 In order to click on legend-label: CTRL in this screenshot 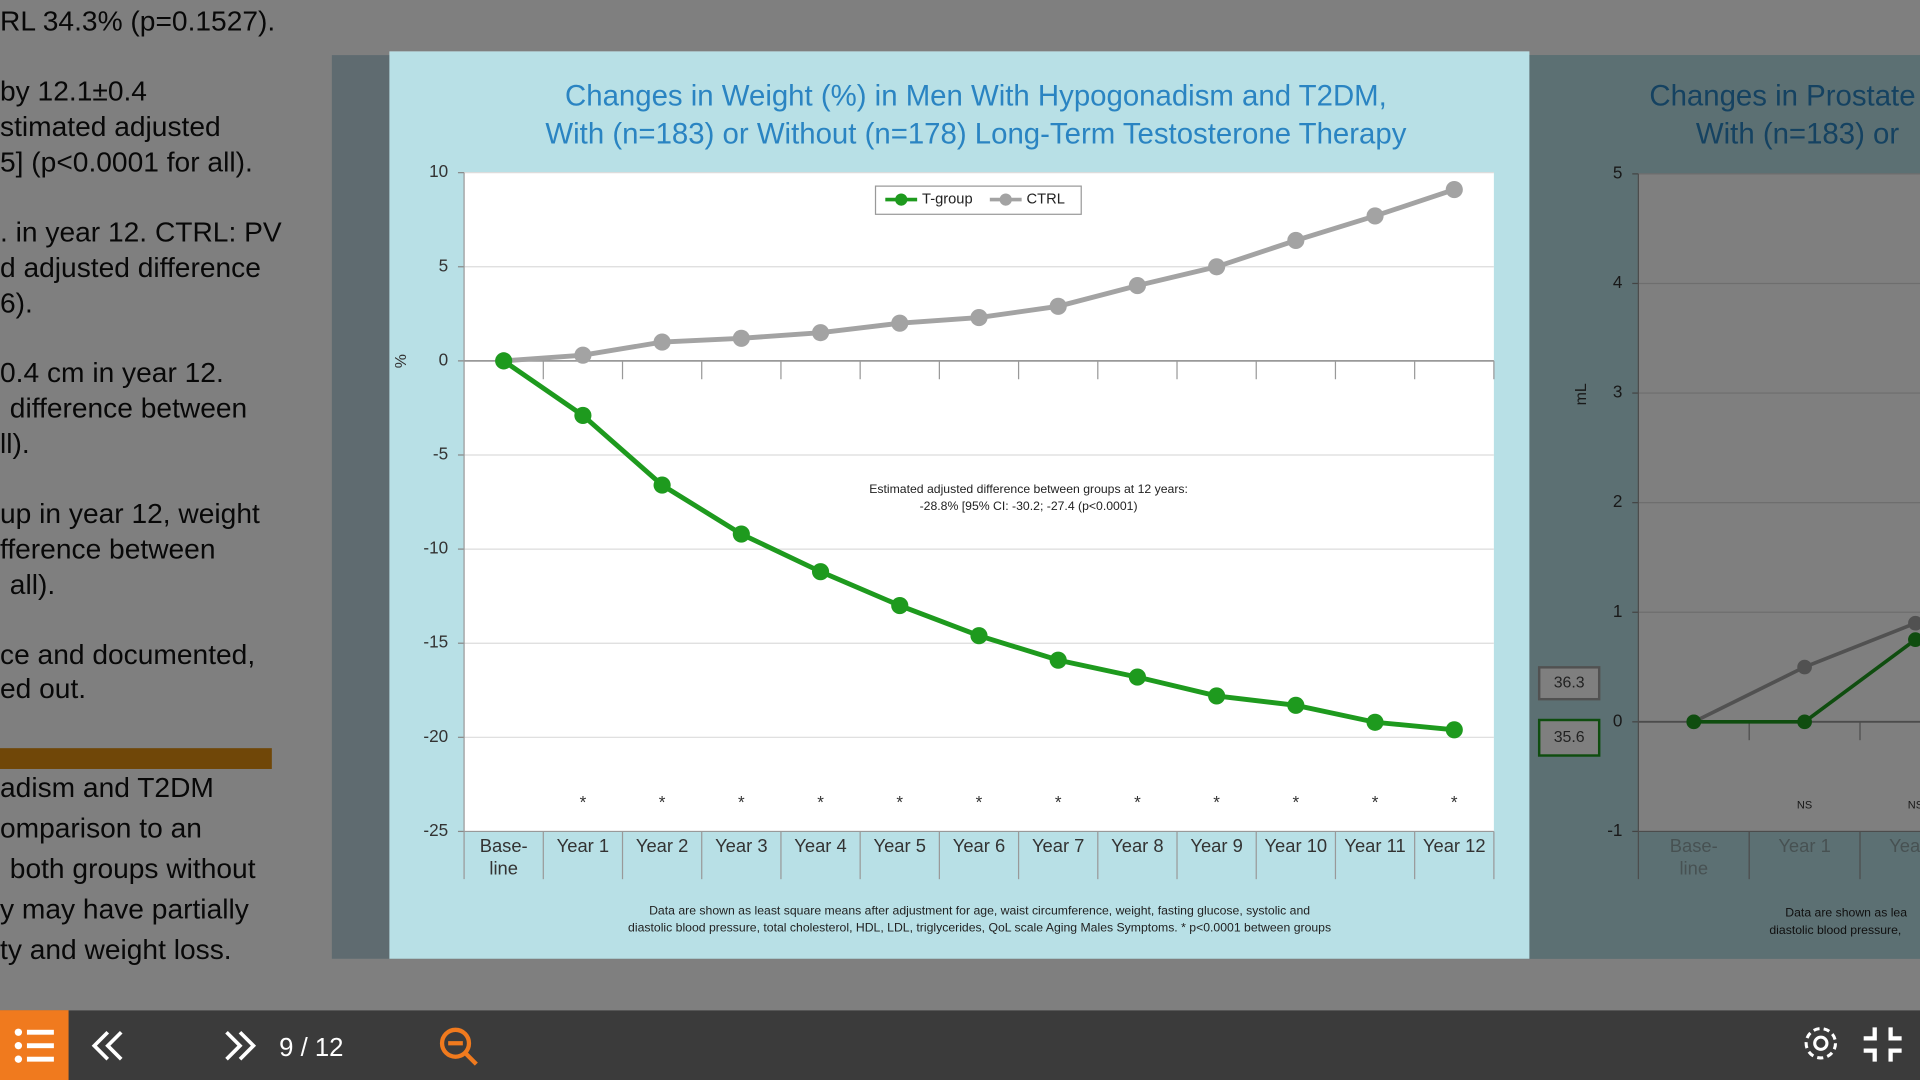, I will do `click(1046, 199)`.